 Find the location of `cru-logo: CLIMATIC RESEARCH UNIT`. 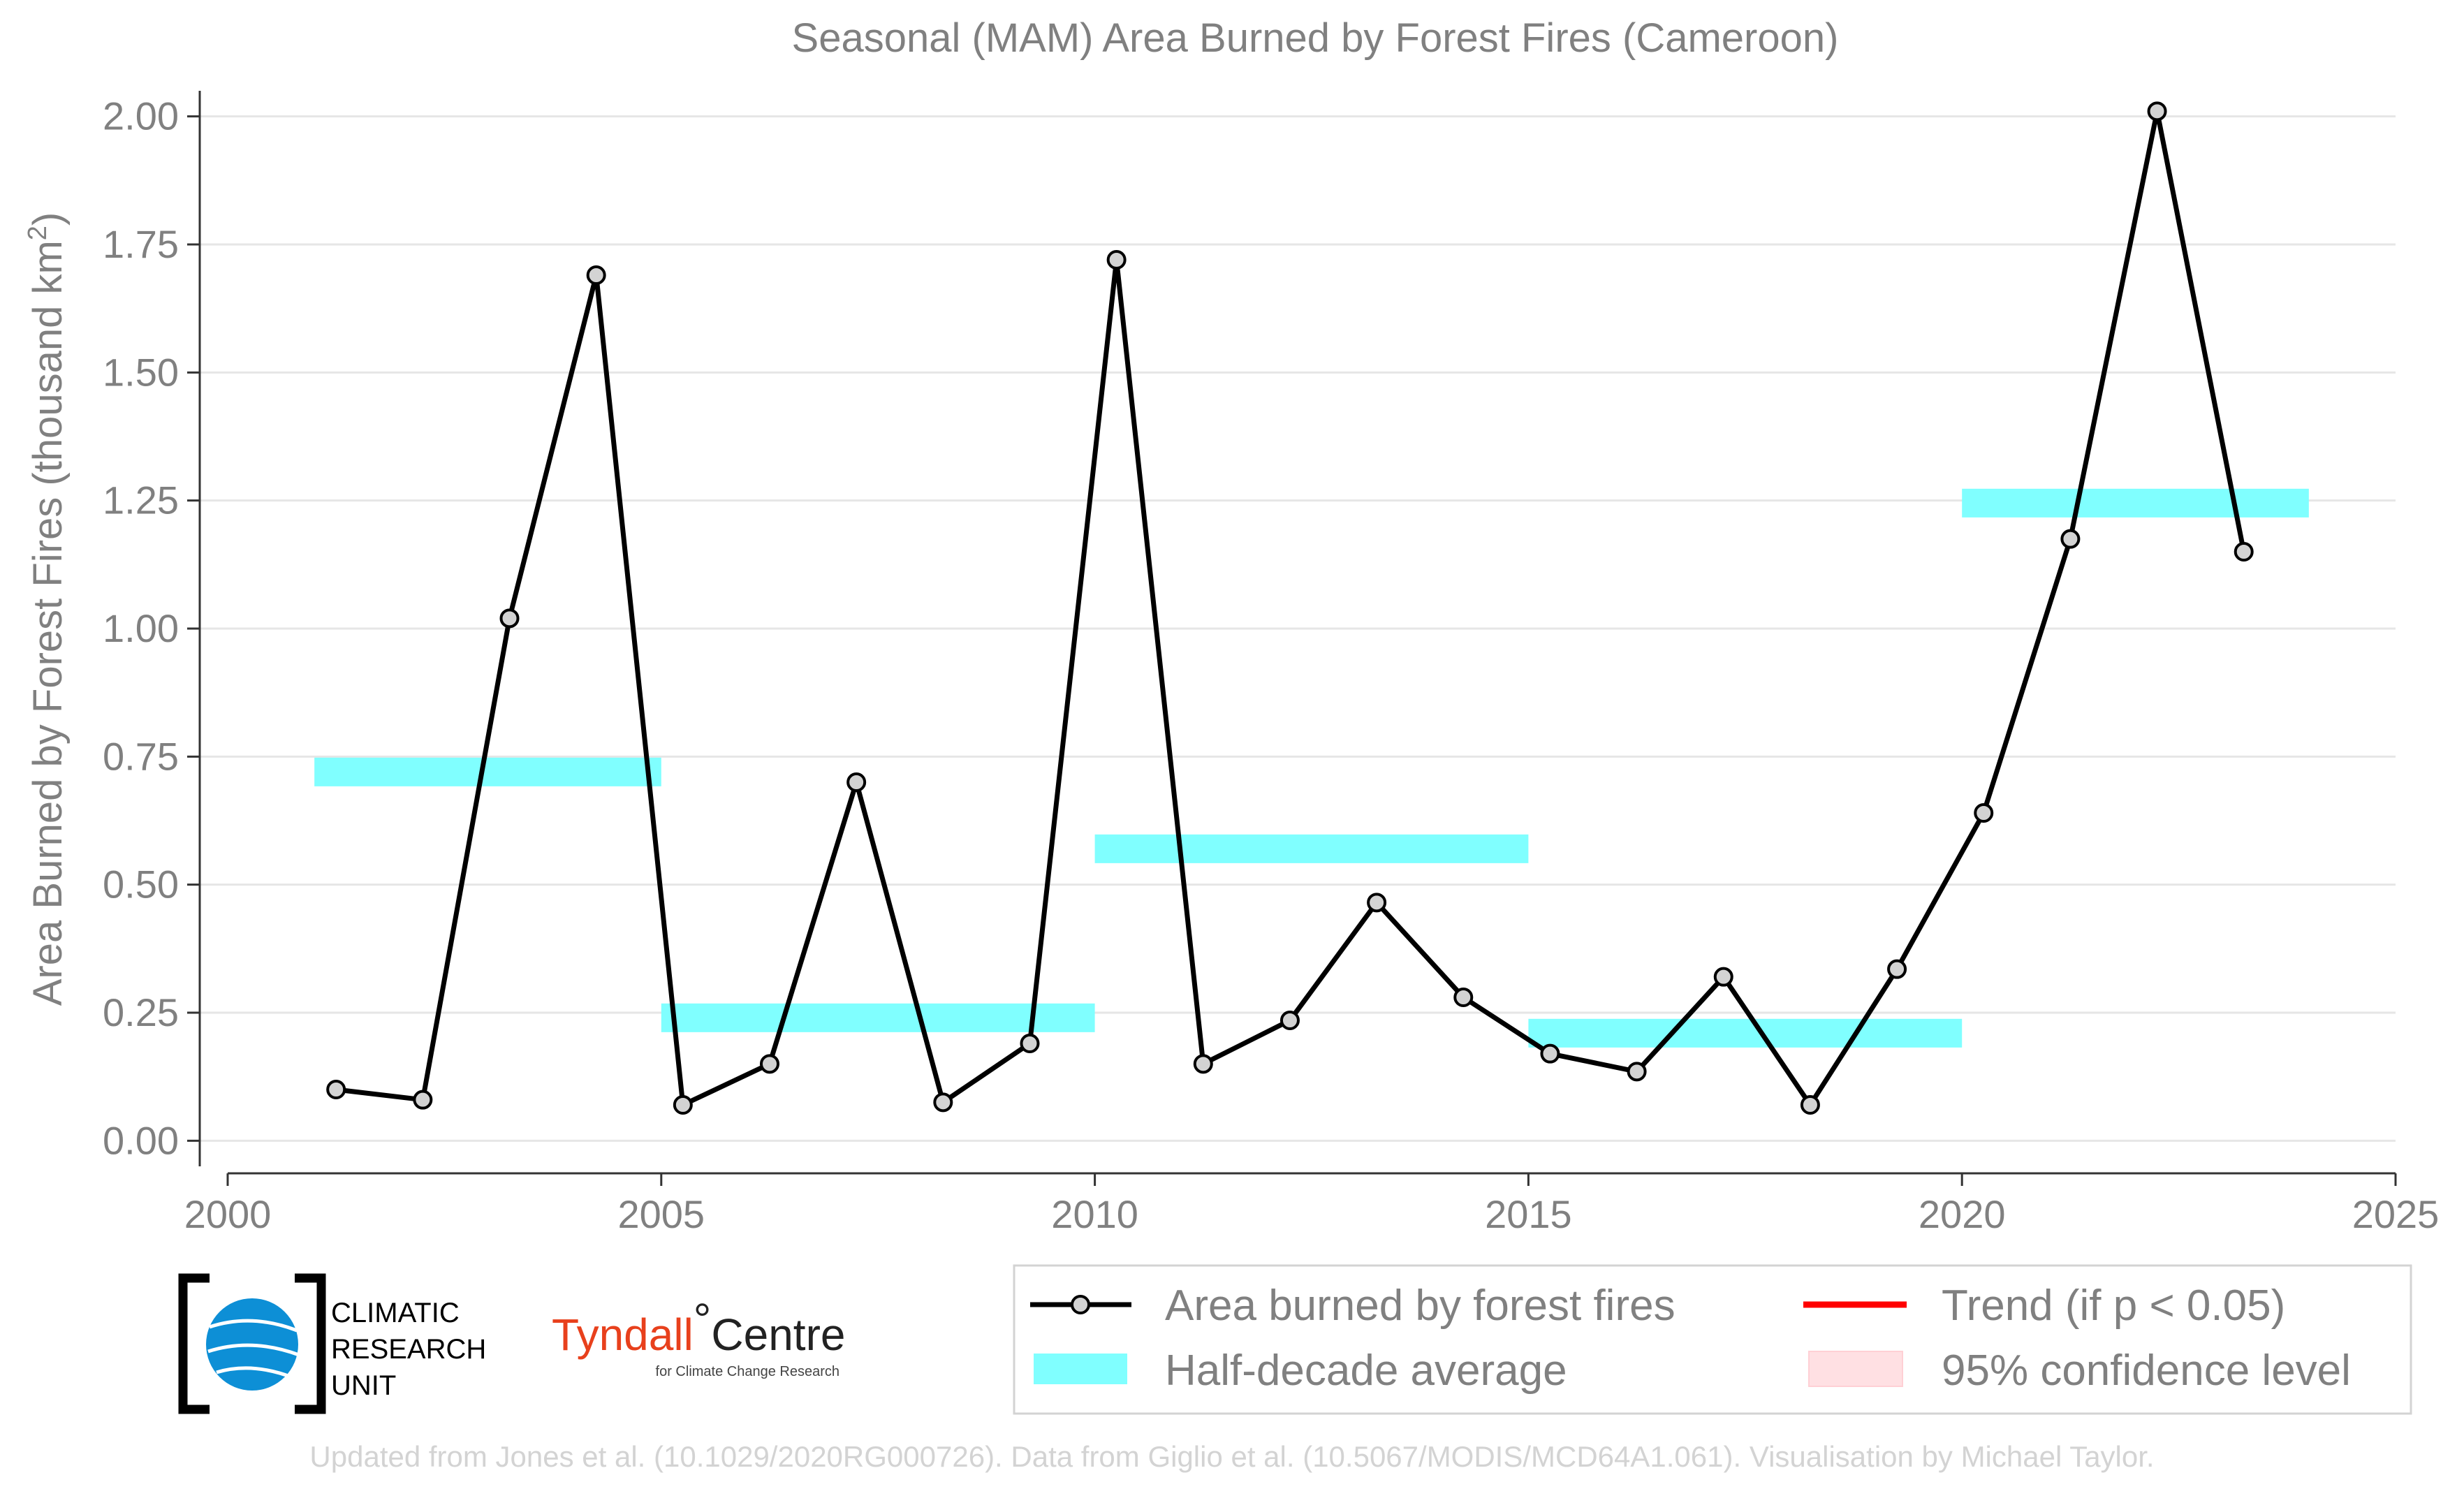

cru-logo: CLIMATIC RESEARCH UNIT is located at coordinates (332, 1343).